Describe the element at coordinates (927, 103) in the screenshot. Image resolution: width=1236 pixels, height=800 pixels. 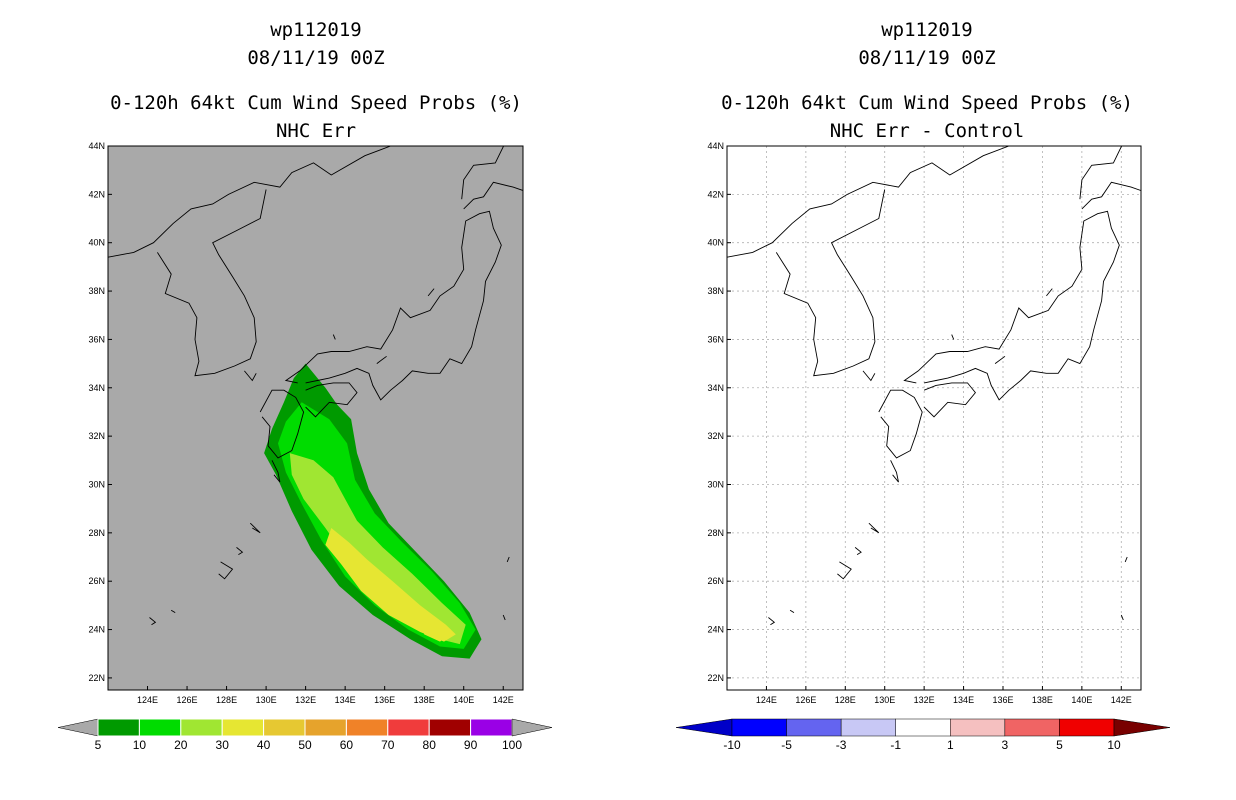
I see `right-title-product: 0-120h 64kt Cum Wind Speed Probs (%)` at that location.